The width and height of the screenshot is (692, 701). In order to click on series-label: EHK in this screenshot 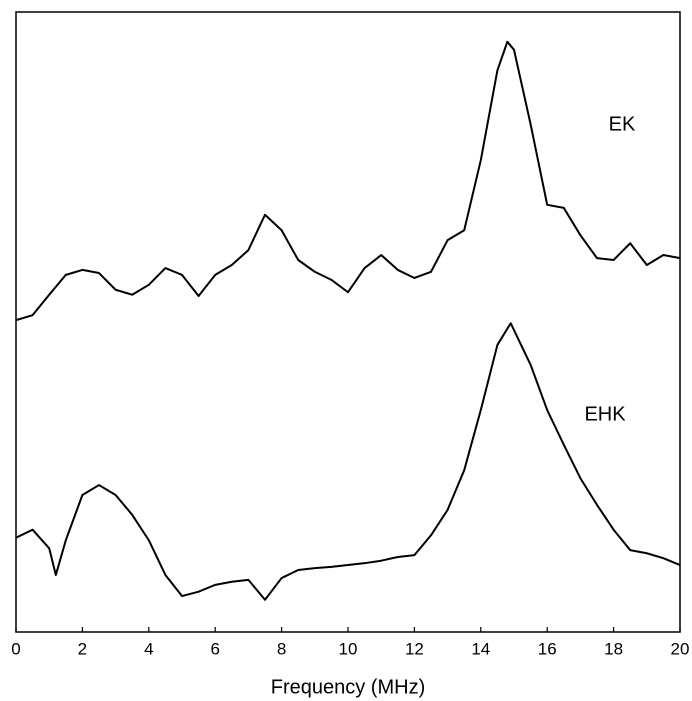, I will do `click(605, 414)`.